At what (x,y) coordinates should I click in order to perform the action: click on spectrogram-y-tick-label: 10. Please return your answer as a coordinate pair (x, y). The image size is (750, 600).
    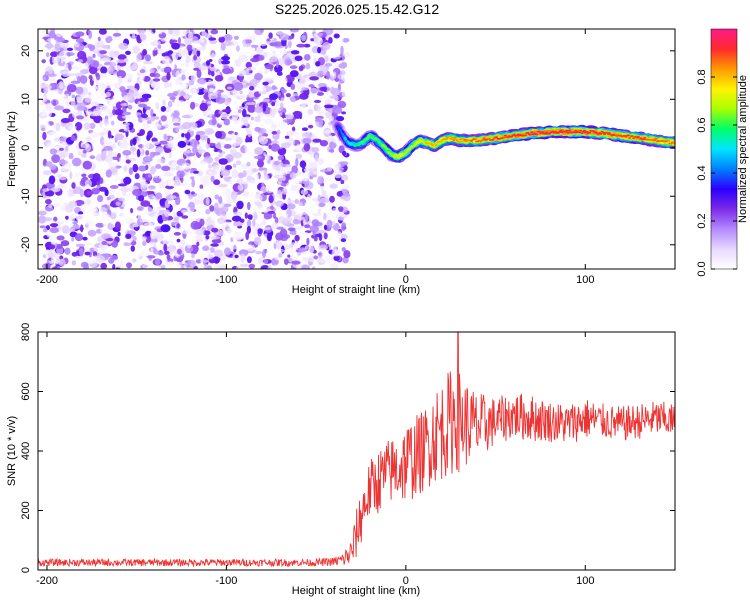
    Looking at the image, I should click on (26, 99).